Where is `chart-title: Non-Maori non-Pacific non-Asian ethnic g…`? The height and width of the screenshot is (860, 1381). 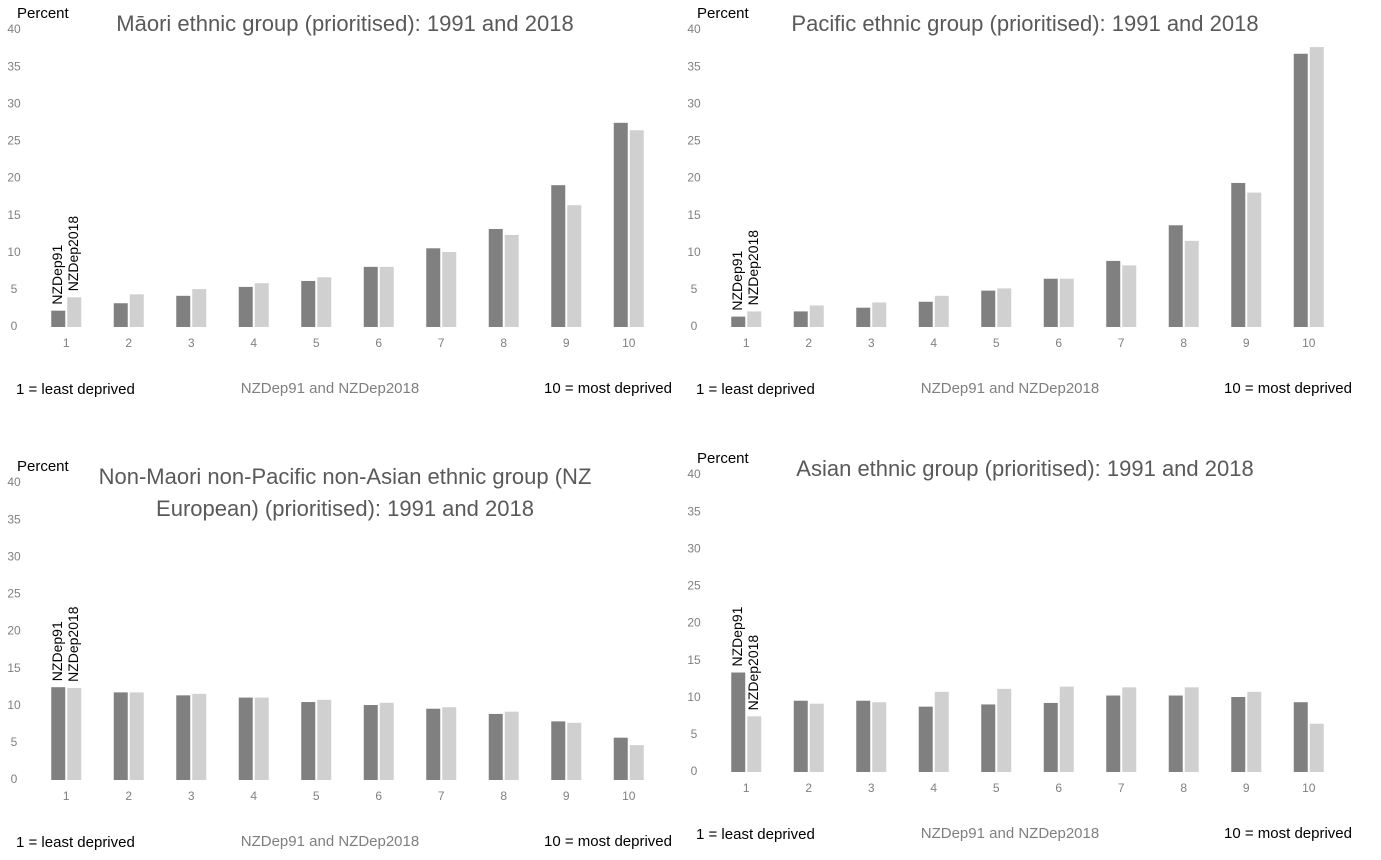
chart-title: Non-Maori non-Pacific non-Asian ethnic g… is located at coordinates (345, 492).